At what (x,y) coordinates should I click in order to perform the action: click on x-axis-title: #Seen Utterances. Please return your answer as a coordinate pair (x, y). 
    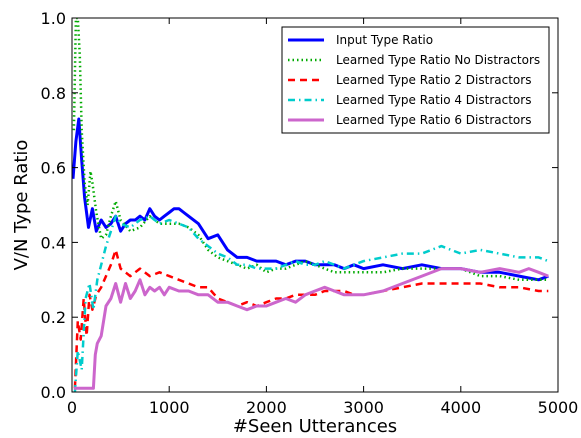
    Looking at the image, I should click on (315, 426).